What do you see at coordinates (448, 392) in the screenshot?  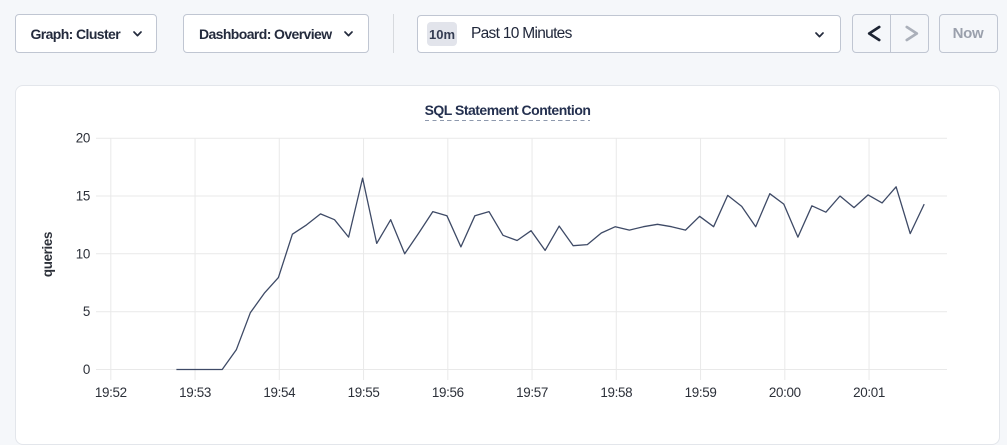 I see `svg-text: 19:56` at bounding box center [448, 392].